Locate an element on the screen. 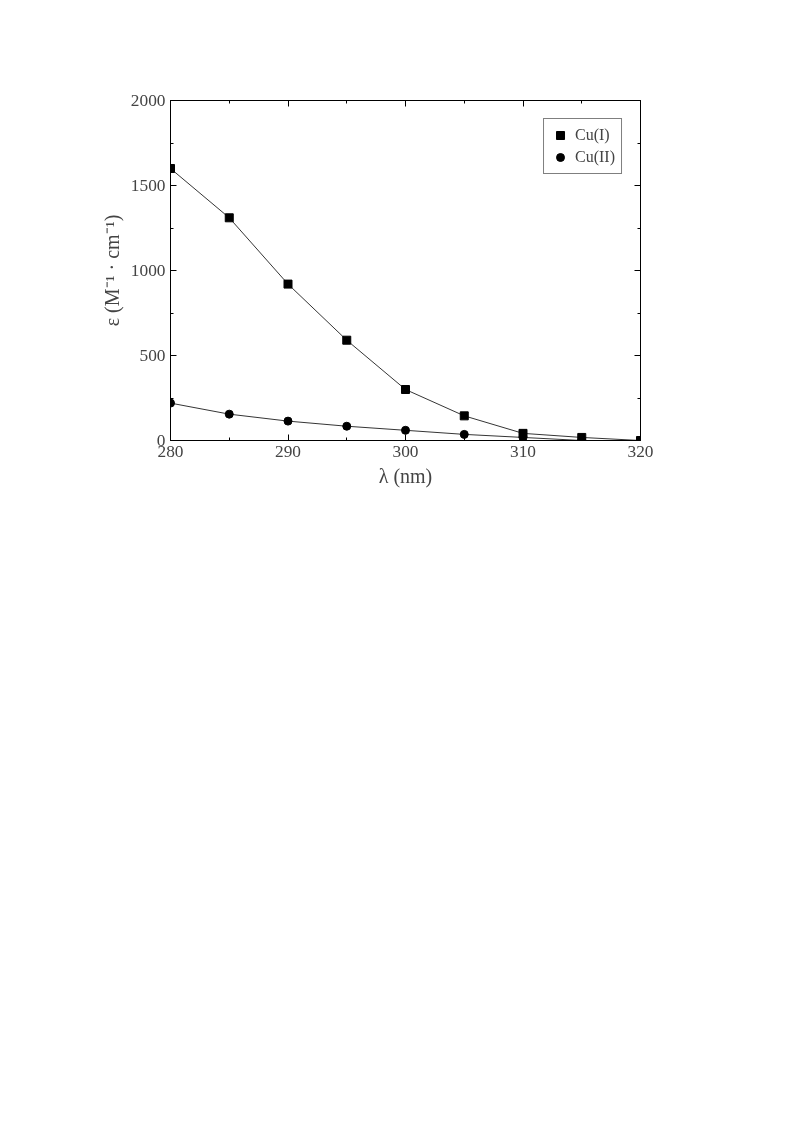 The image size is (793, 1123). x-tick-label: 320 is located at coordinates (640, 451).